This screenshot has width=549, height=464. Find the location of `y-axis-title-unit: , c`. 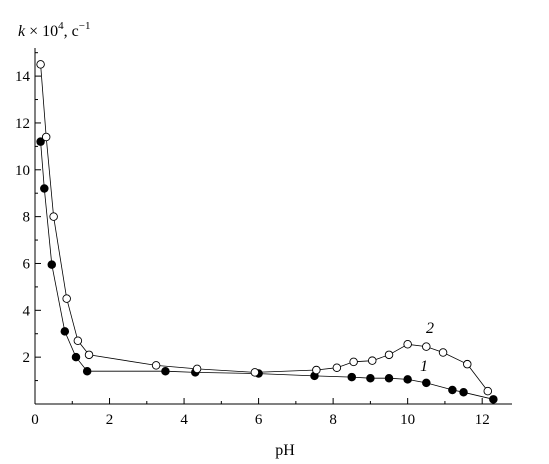

y-axis-title-unit: , c is located at coordinates (71, 31).